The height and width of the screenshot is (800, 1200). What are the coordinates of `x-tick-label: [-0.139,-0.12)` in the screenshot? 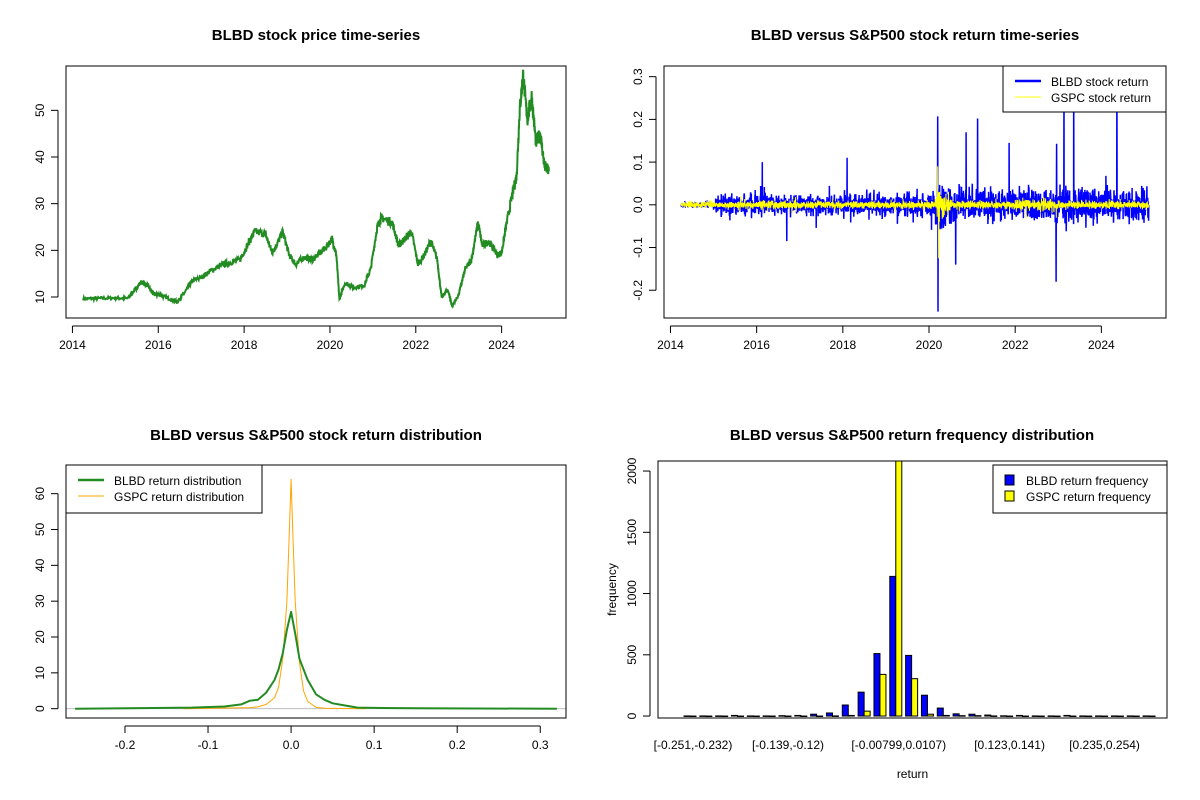 It's located at (788, 745).